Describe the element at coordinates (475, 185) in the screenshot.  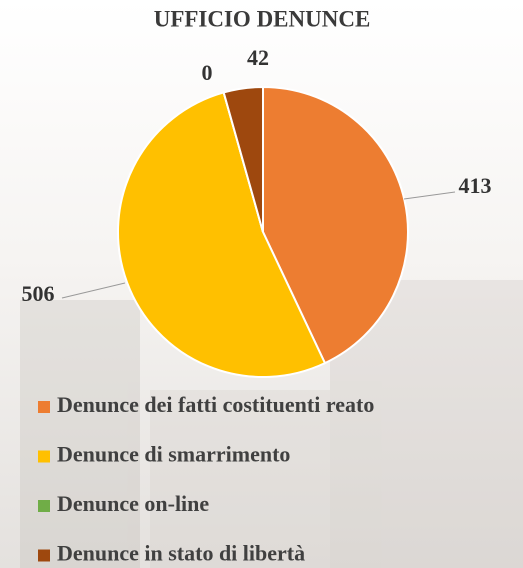
I see `data-label: 413` at that location.